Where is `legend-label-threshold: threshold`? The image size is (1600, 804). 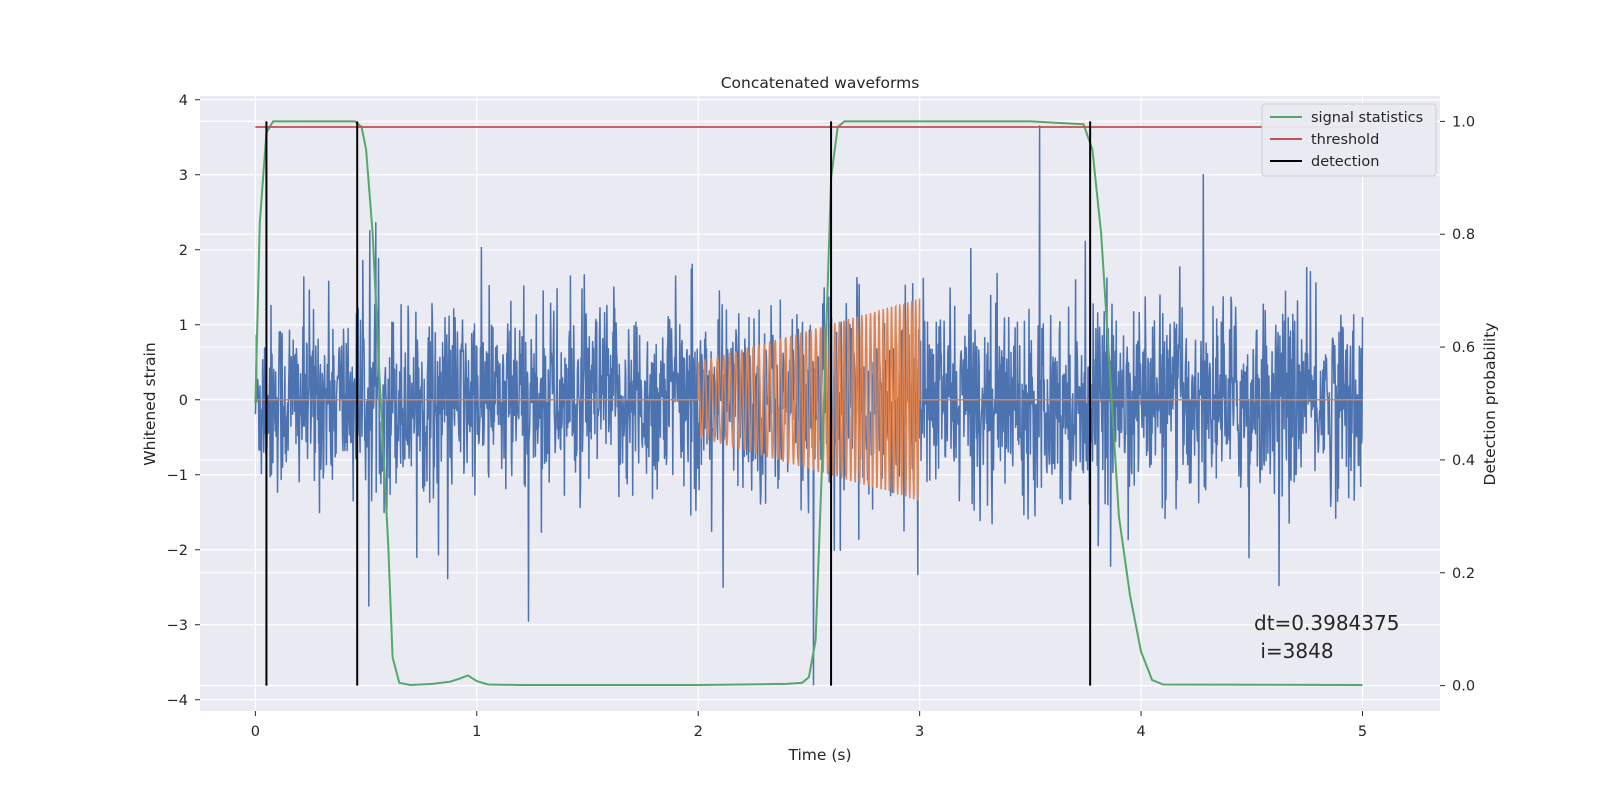
legend-label-threshold: threshold is located at coordinates (1345, 140).